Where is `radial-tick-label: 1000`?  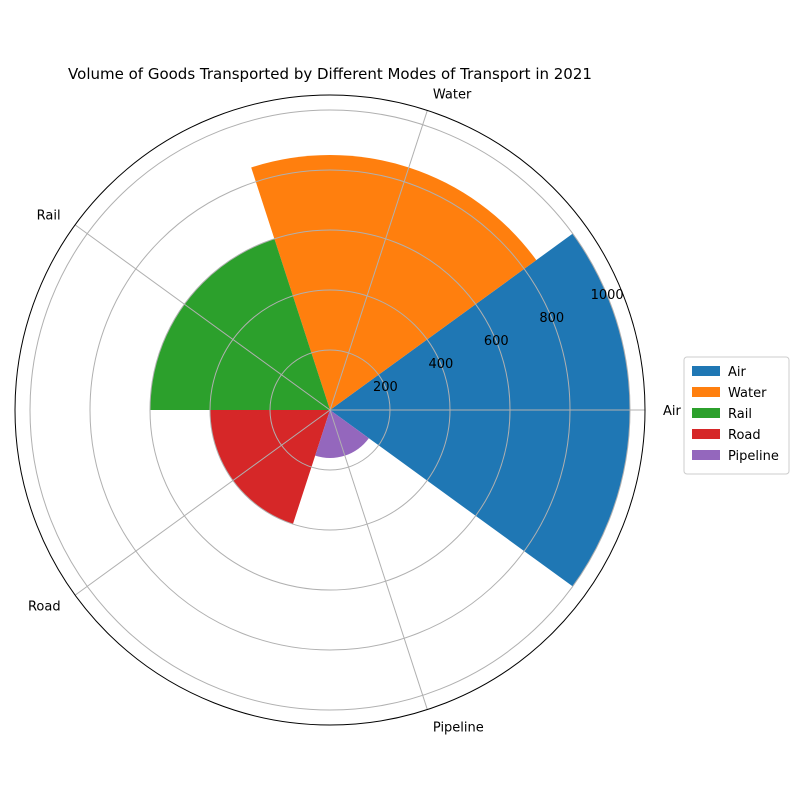 radial-tick-label: 1000 is located at coordinates (607, 295).